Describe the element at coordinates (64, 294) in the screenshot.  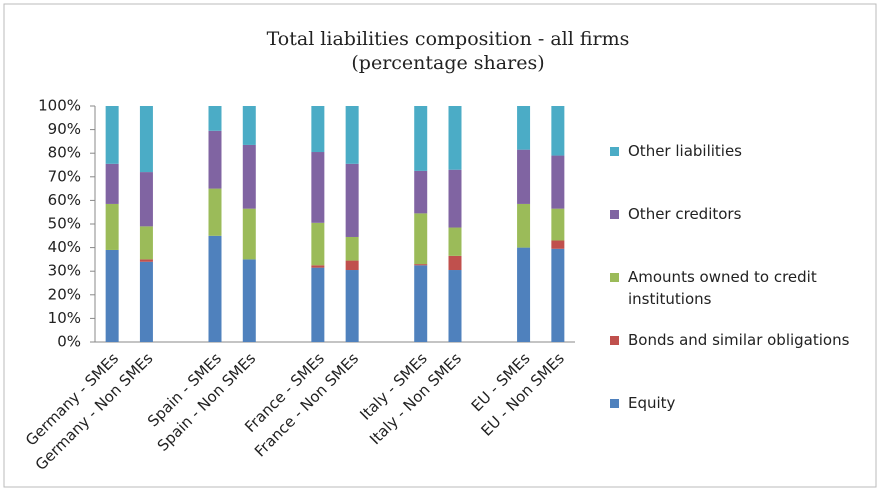
I see `y-tick-label: 20%` at that location.